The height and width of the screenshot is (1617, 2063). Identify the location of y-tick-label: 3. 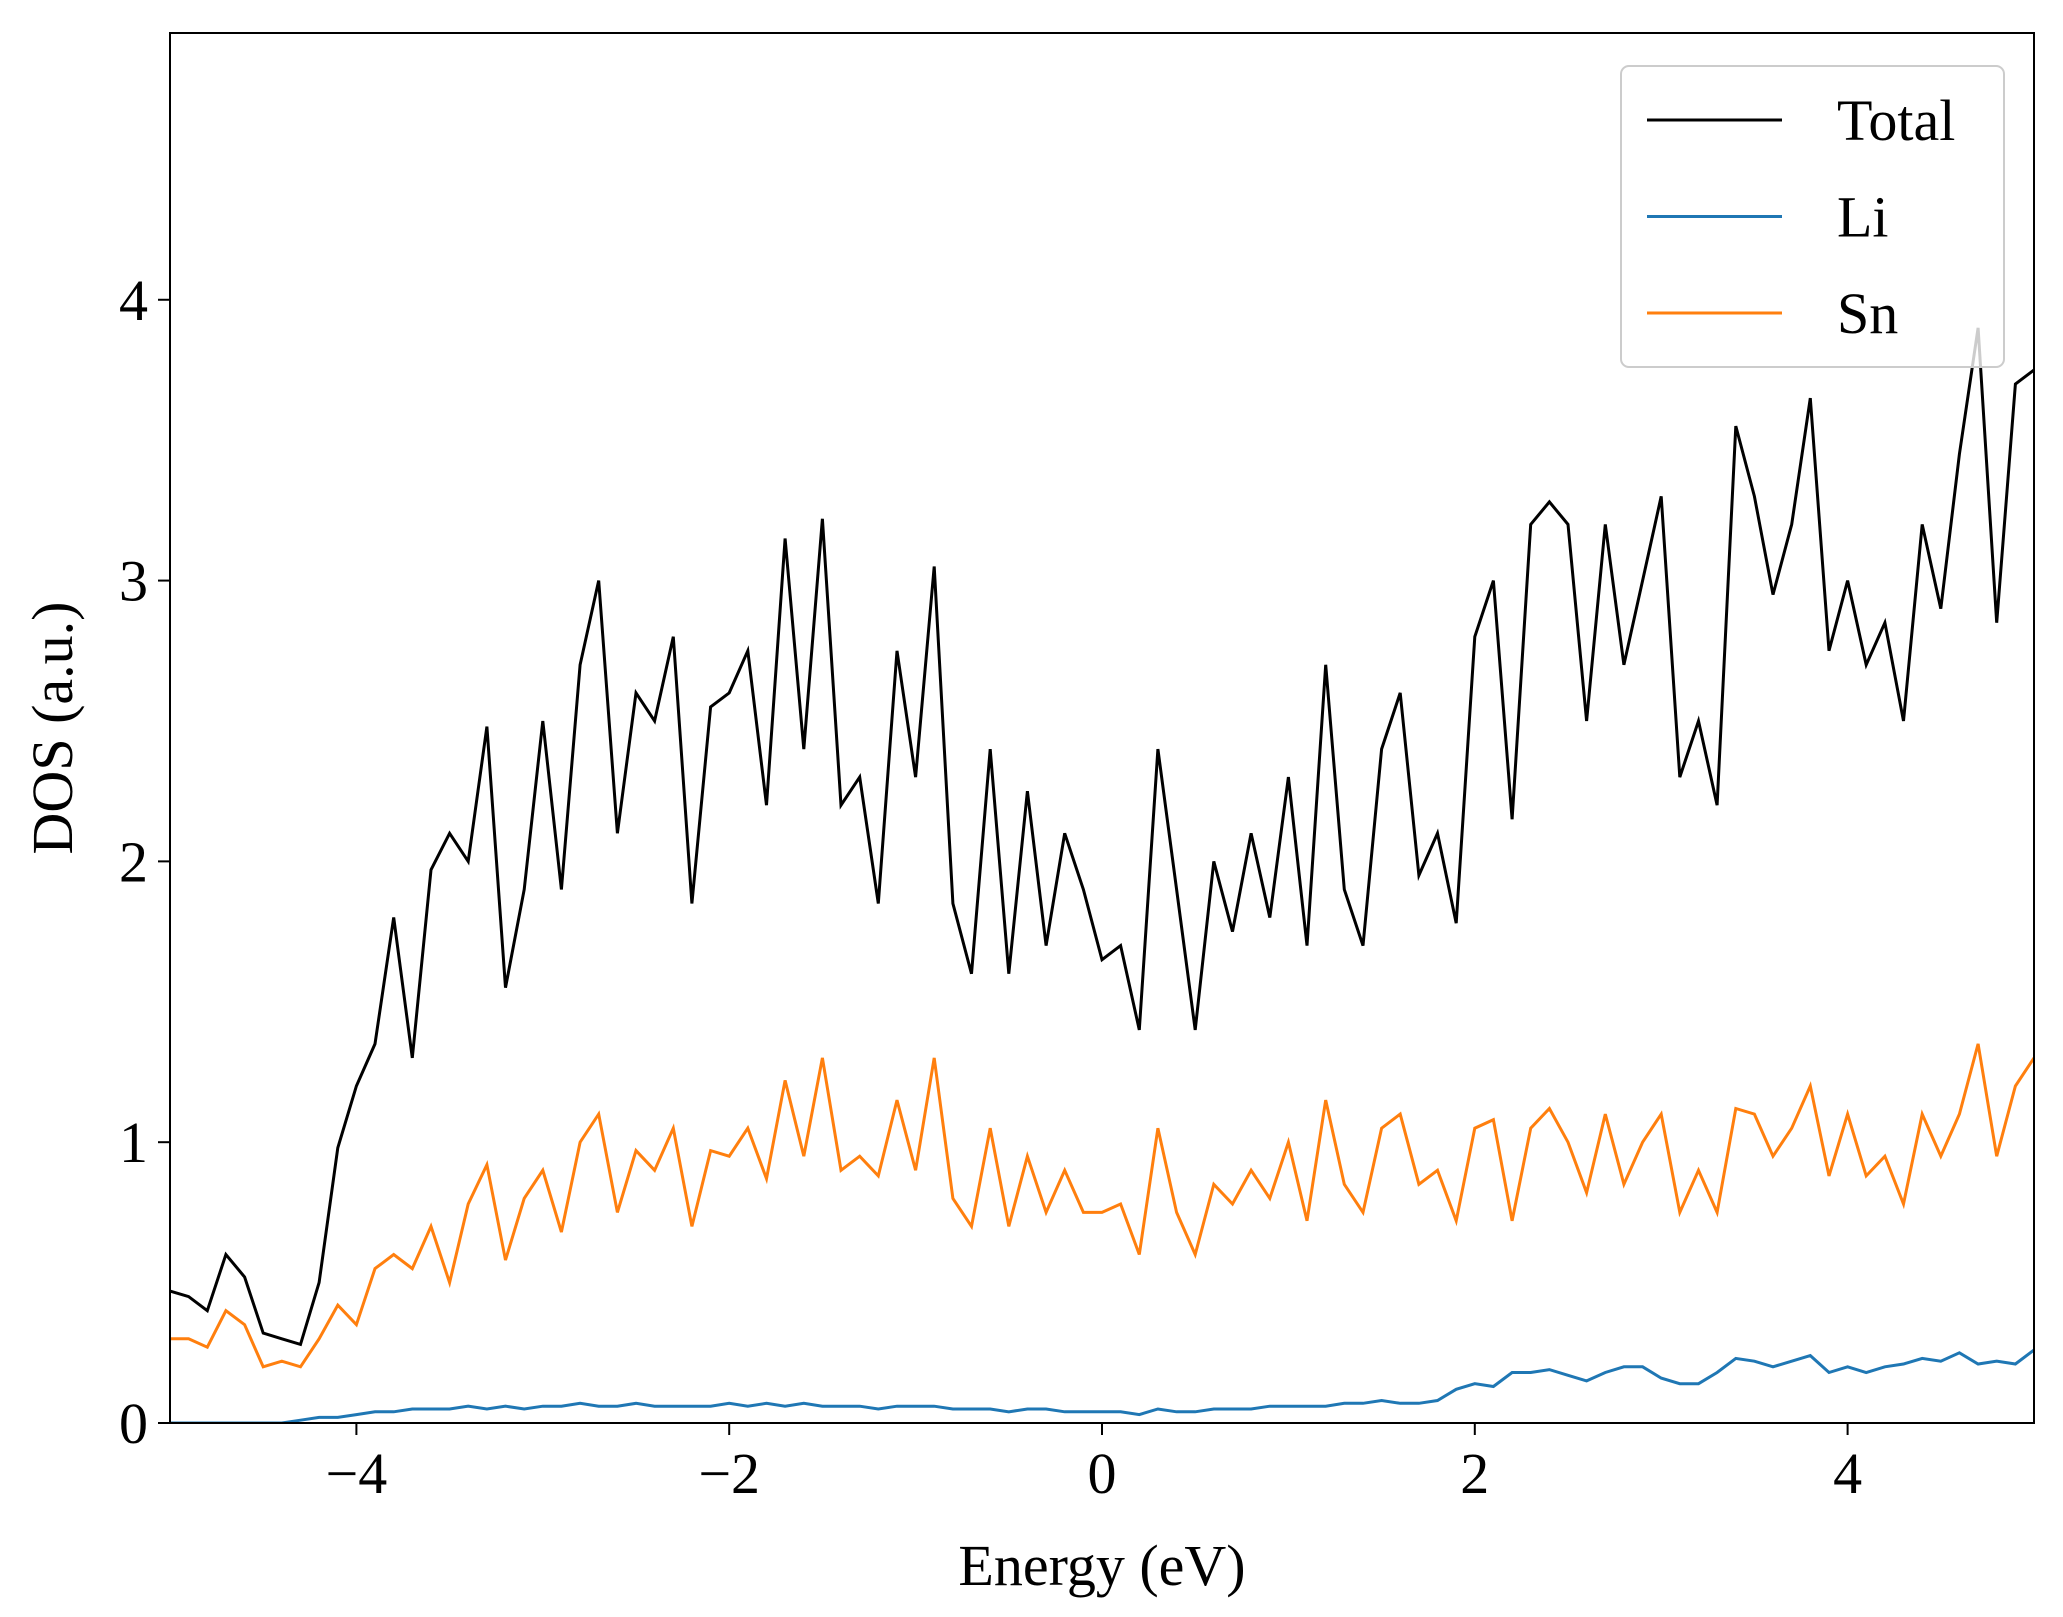
(133, 581).